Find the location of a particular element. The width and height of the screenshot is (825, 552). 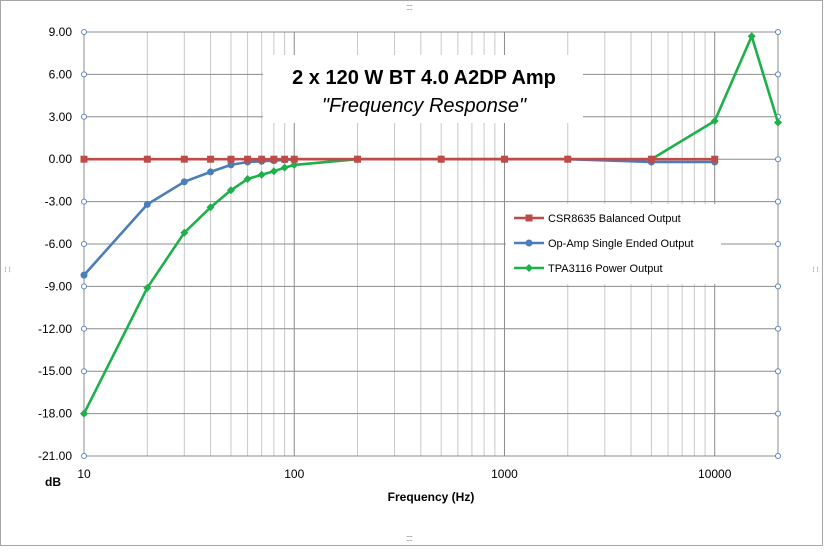

x-tick-label: 10000 is located at coordinates (715, 474).